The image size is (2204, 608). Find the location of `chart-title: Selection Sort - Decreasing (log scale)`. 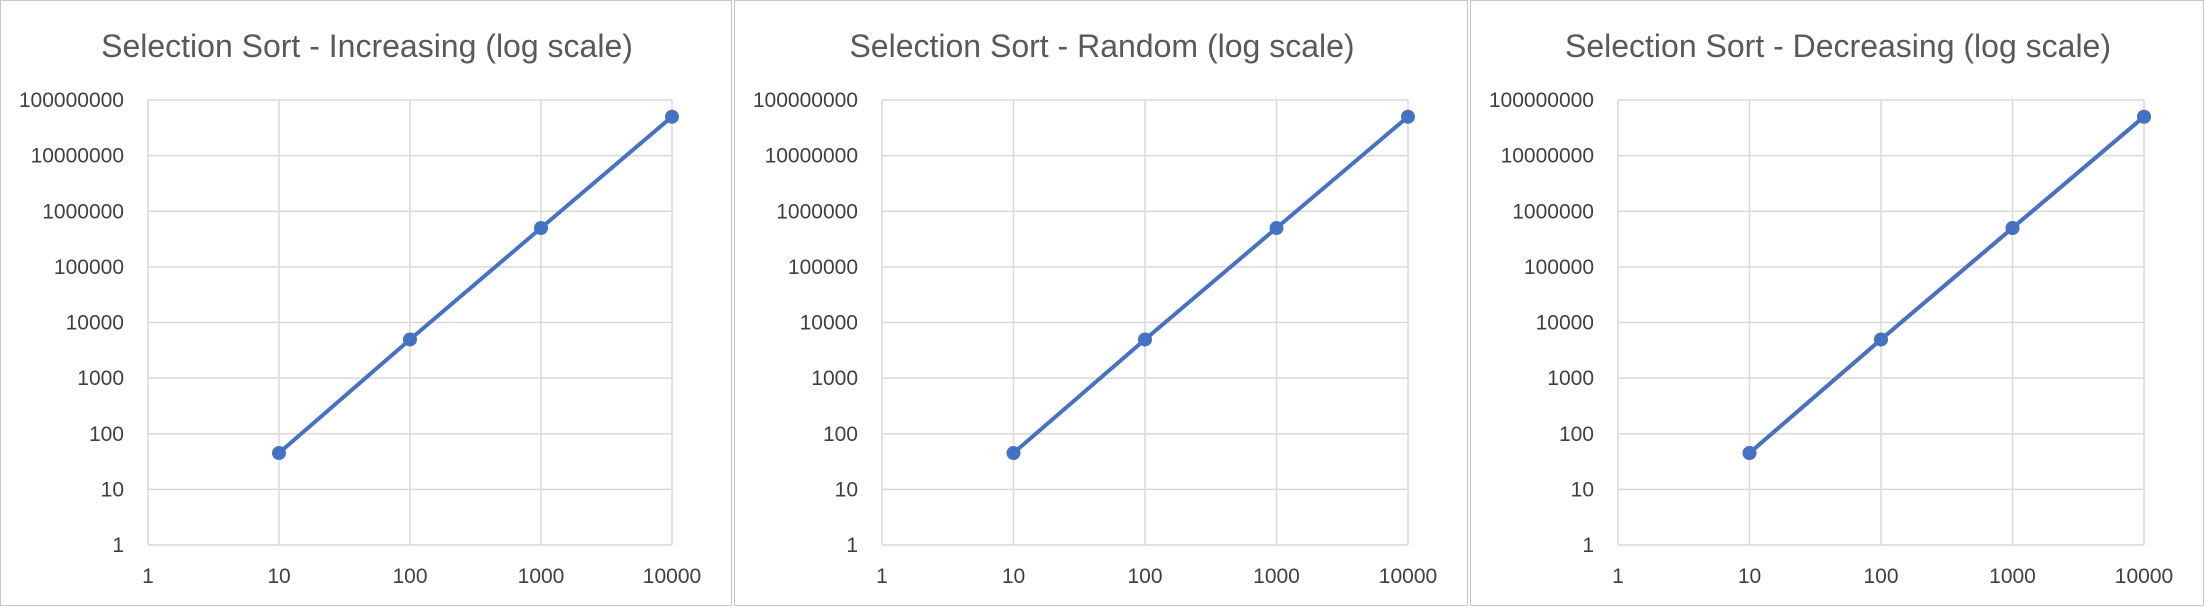

chart-title: Selection Sort - Decreasing (log scale) is located at coordinates (1838, 46).